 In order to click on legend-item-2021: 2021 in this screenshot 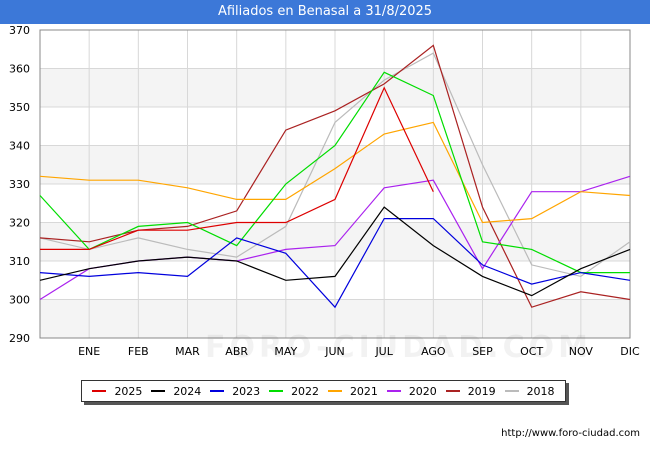, I will do `click(352, 391)`.